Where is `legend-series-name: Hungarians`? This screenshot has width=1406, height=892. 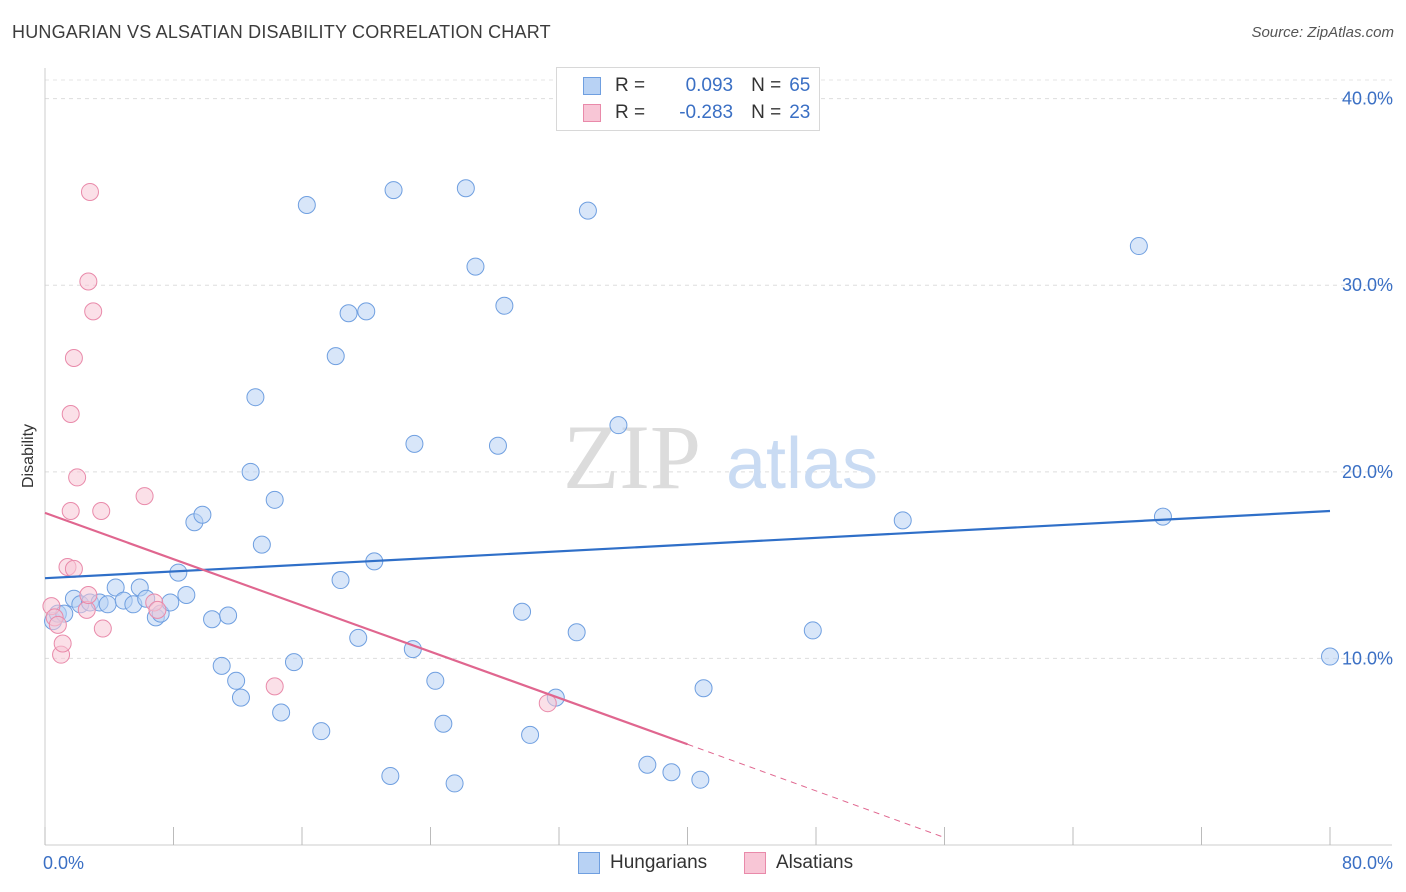 legend-series-name: Hungarians is located at coordinates (659, 862).